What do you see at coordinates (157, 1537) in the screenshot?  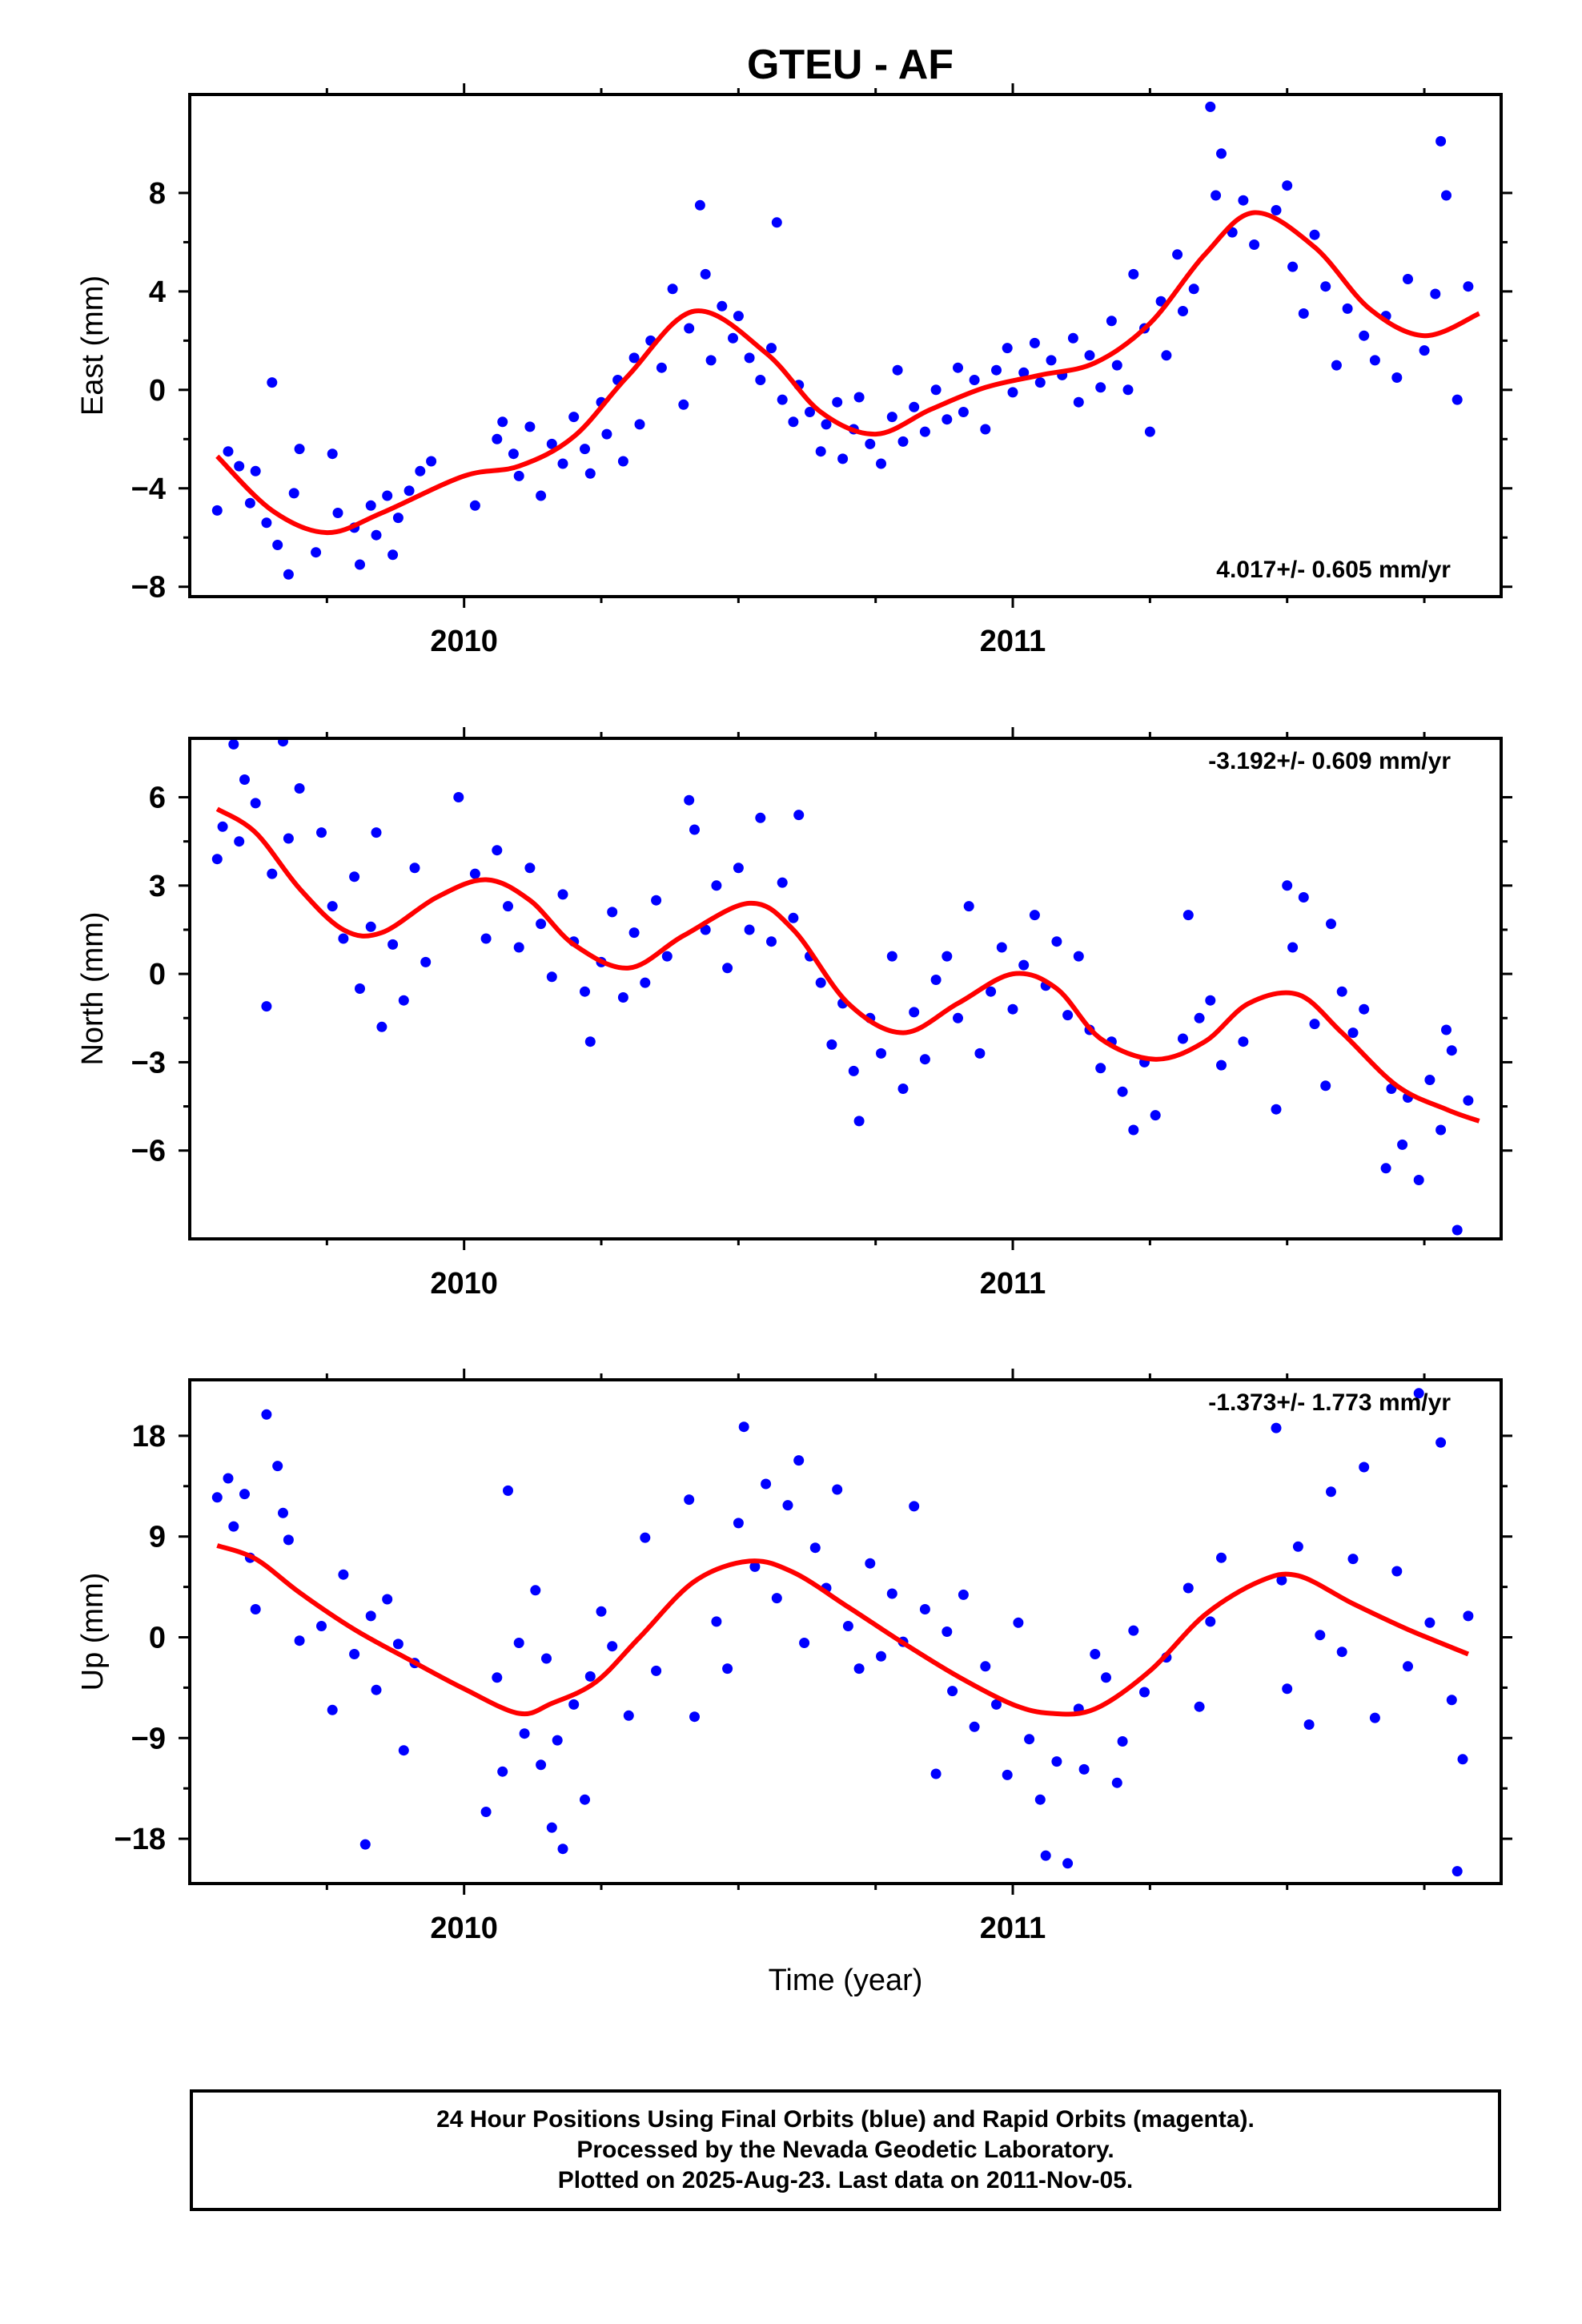 I see `y-tick-label: 9` at bounding box center [157, 1537].